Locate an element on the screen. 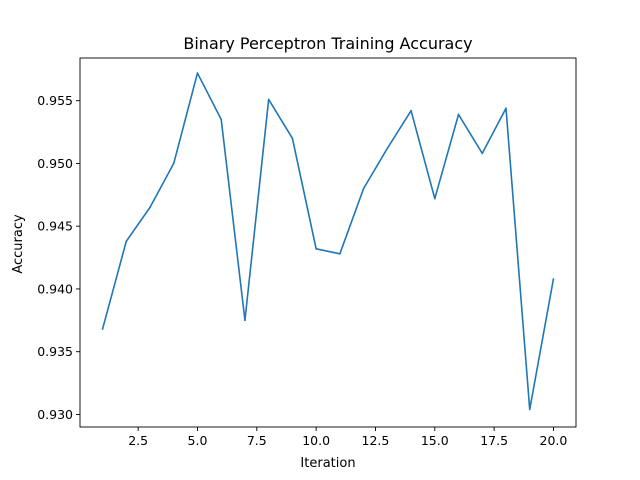  x-tick-label: 20.0 is located at coordinates (554, 440).